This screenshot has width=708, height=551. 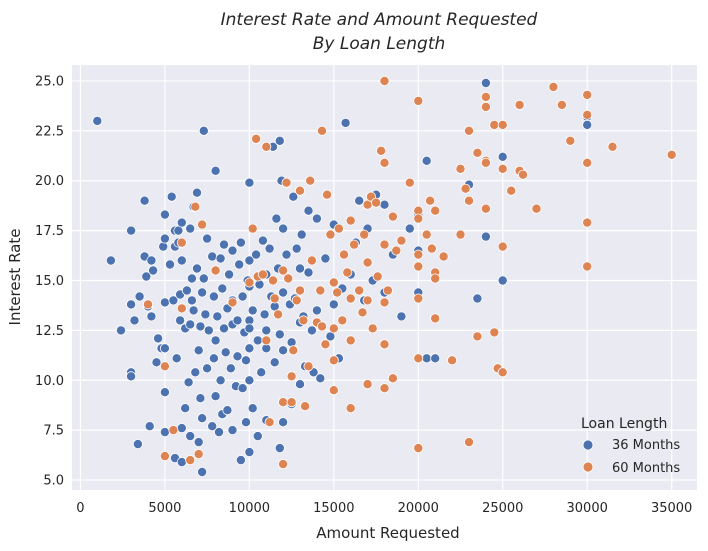 I want to click on y-tick-label: 15.0, so click(x=49, y=281).